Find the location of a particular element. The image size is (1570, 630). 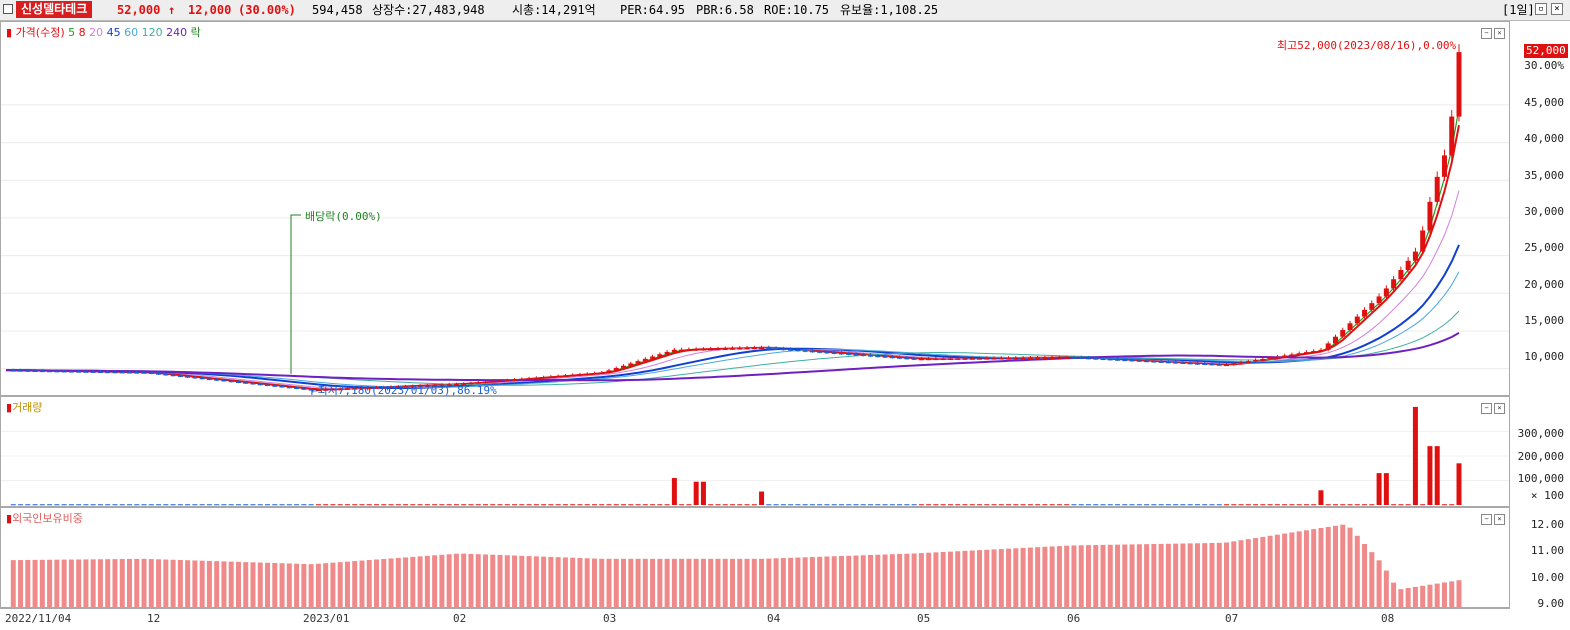

date-tick: 08 is located at coordinates (1388, 618).